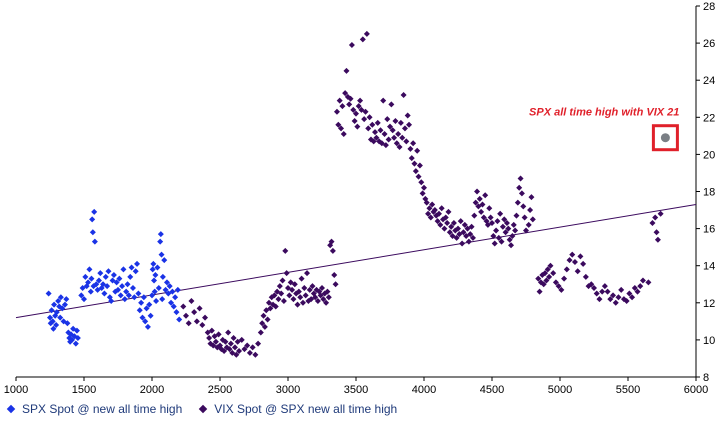 Image resolution: width=726 pixels, height=430 pixels. Describe the element at coordinates (296, 409) in the screenshot. I see `legend-item-vix: VIX Spot @ SPX new all time high` at that location.